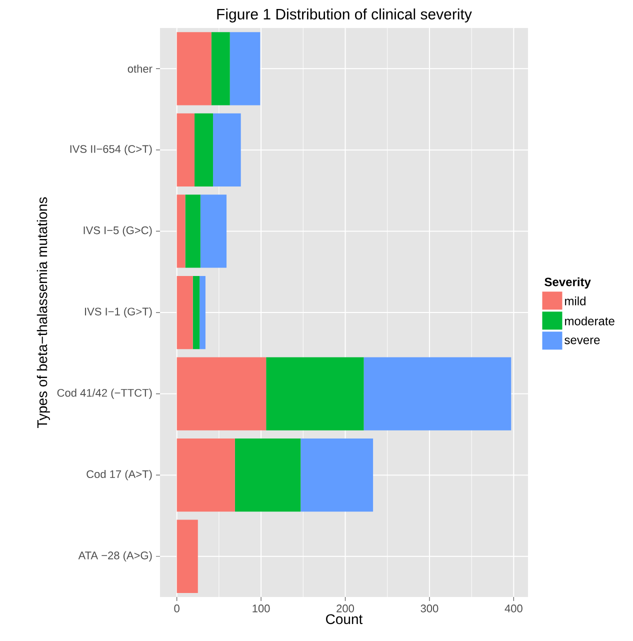 This screenshot has width=633, height=641. What do you see at coordinates (118, 312) in the screenshot?
I see `y-tick-label: IVS I−1 (G>T)` at bounding box center [118, 312].